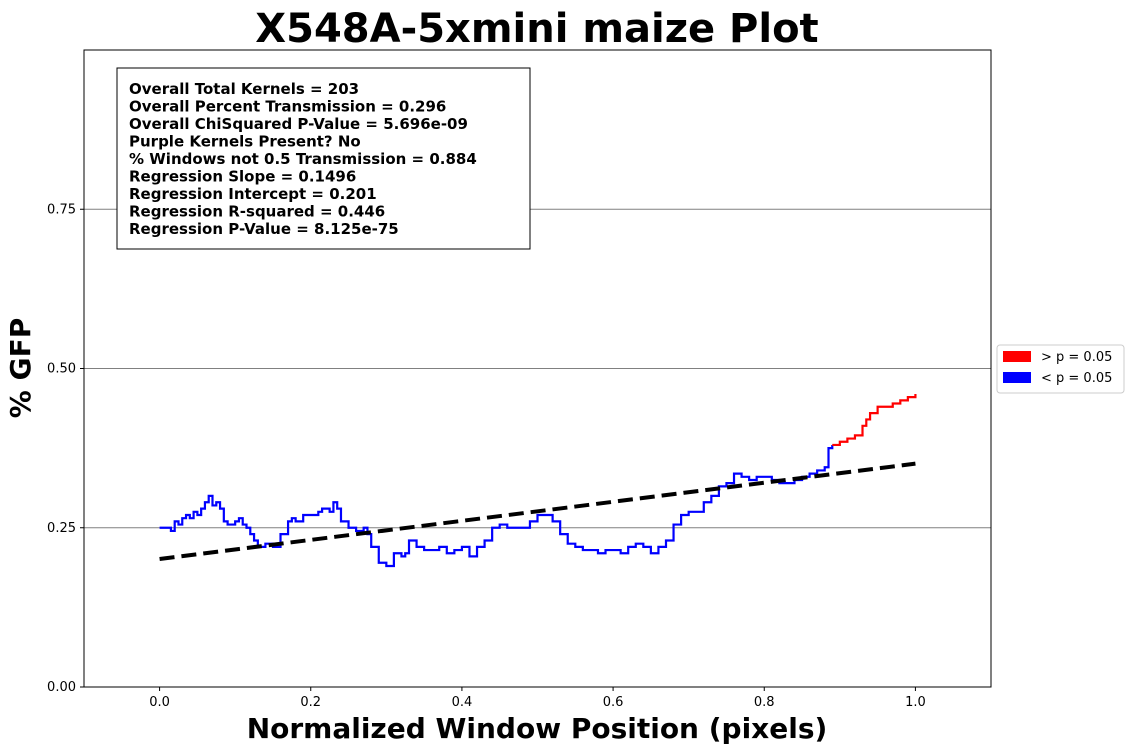 The width and height of the screenshot is (1133, 754). What do you see at coordinates (1076, 357) in the screenshot?
I see `legend-label: > p = 0.05` at bounding box center [1076, 357].